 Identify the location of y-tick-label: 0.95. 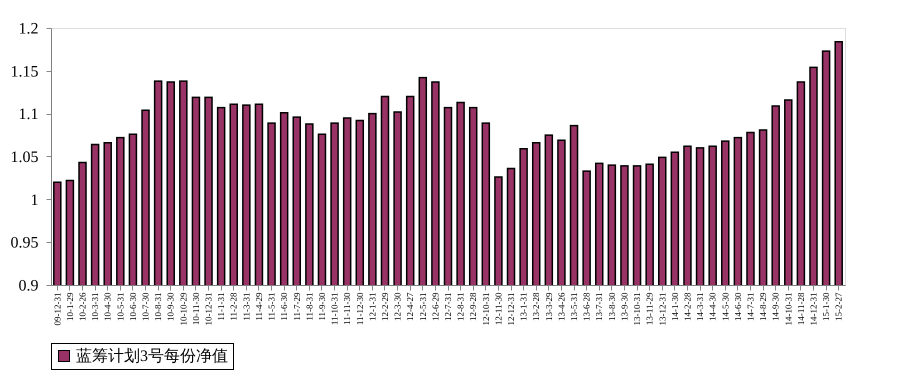
(24, 243).